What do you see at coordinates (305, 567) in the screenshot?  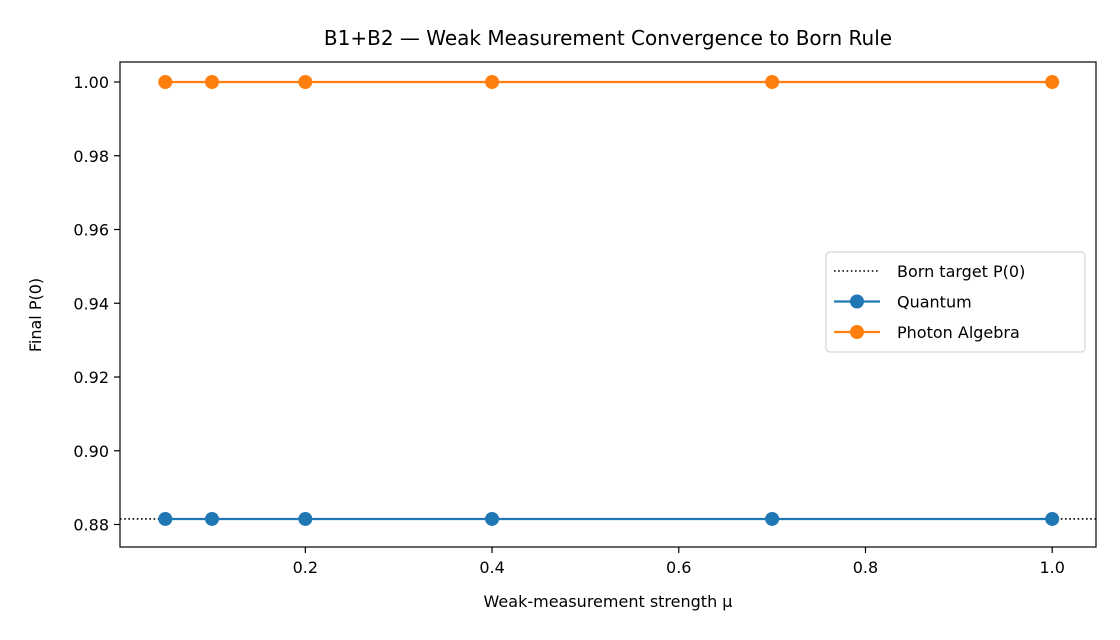 I see `x-tick-label: 0.2` at bounding box center [305, 567].